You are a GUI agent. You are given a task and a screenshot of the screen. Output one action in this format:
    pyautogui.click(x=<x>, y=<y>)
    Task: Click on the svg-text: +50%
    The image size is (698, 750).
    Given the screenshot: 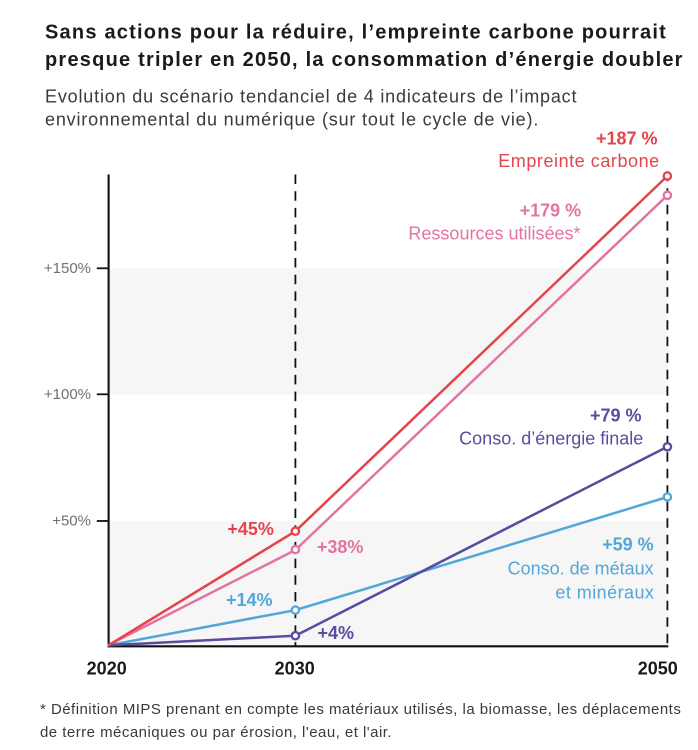 What is the action you would take?
    pyautogui.click(x=71, y=521)
    